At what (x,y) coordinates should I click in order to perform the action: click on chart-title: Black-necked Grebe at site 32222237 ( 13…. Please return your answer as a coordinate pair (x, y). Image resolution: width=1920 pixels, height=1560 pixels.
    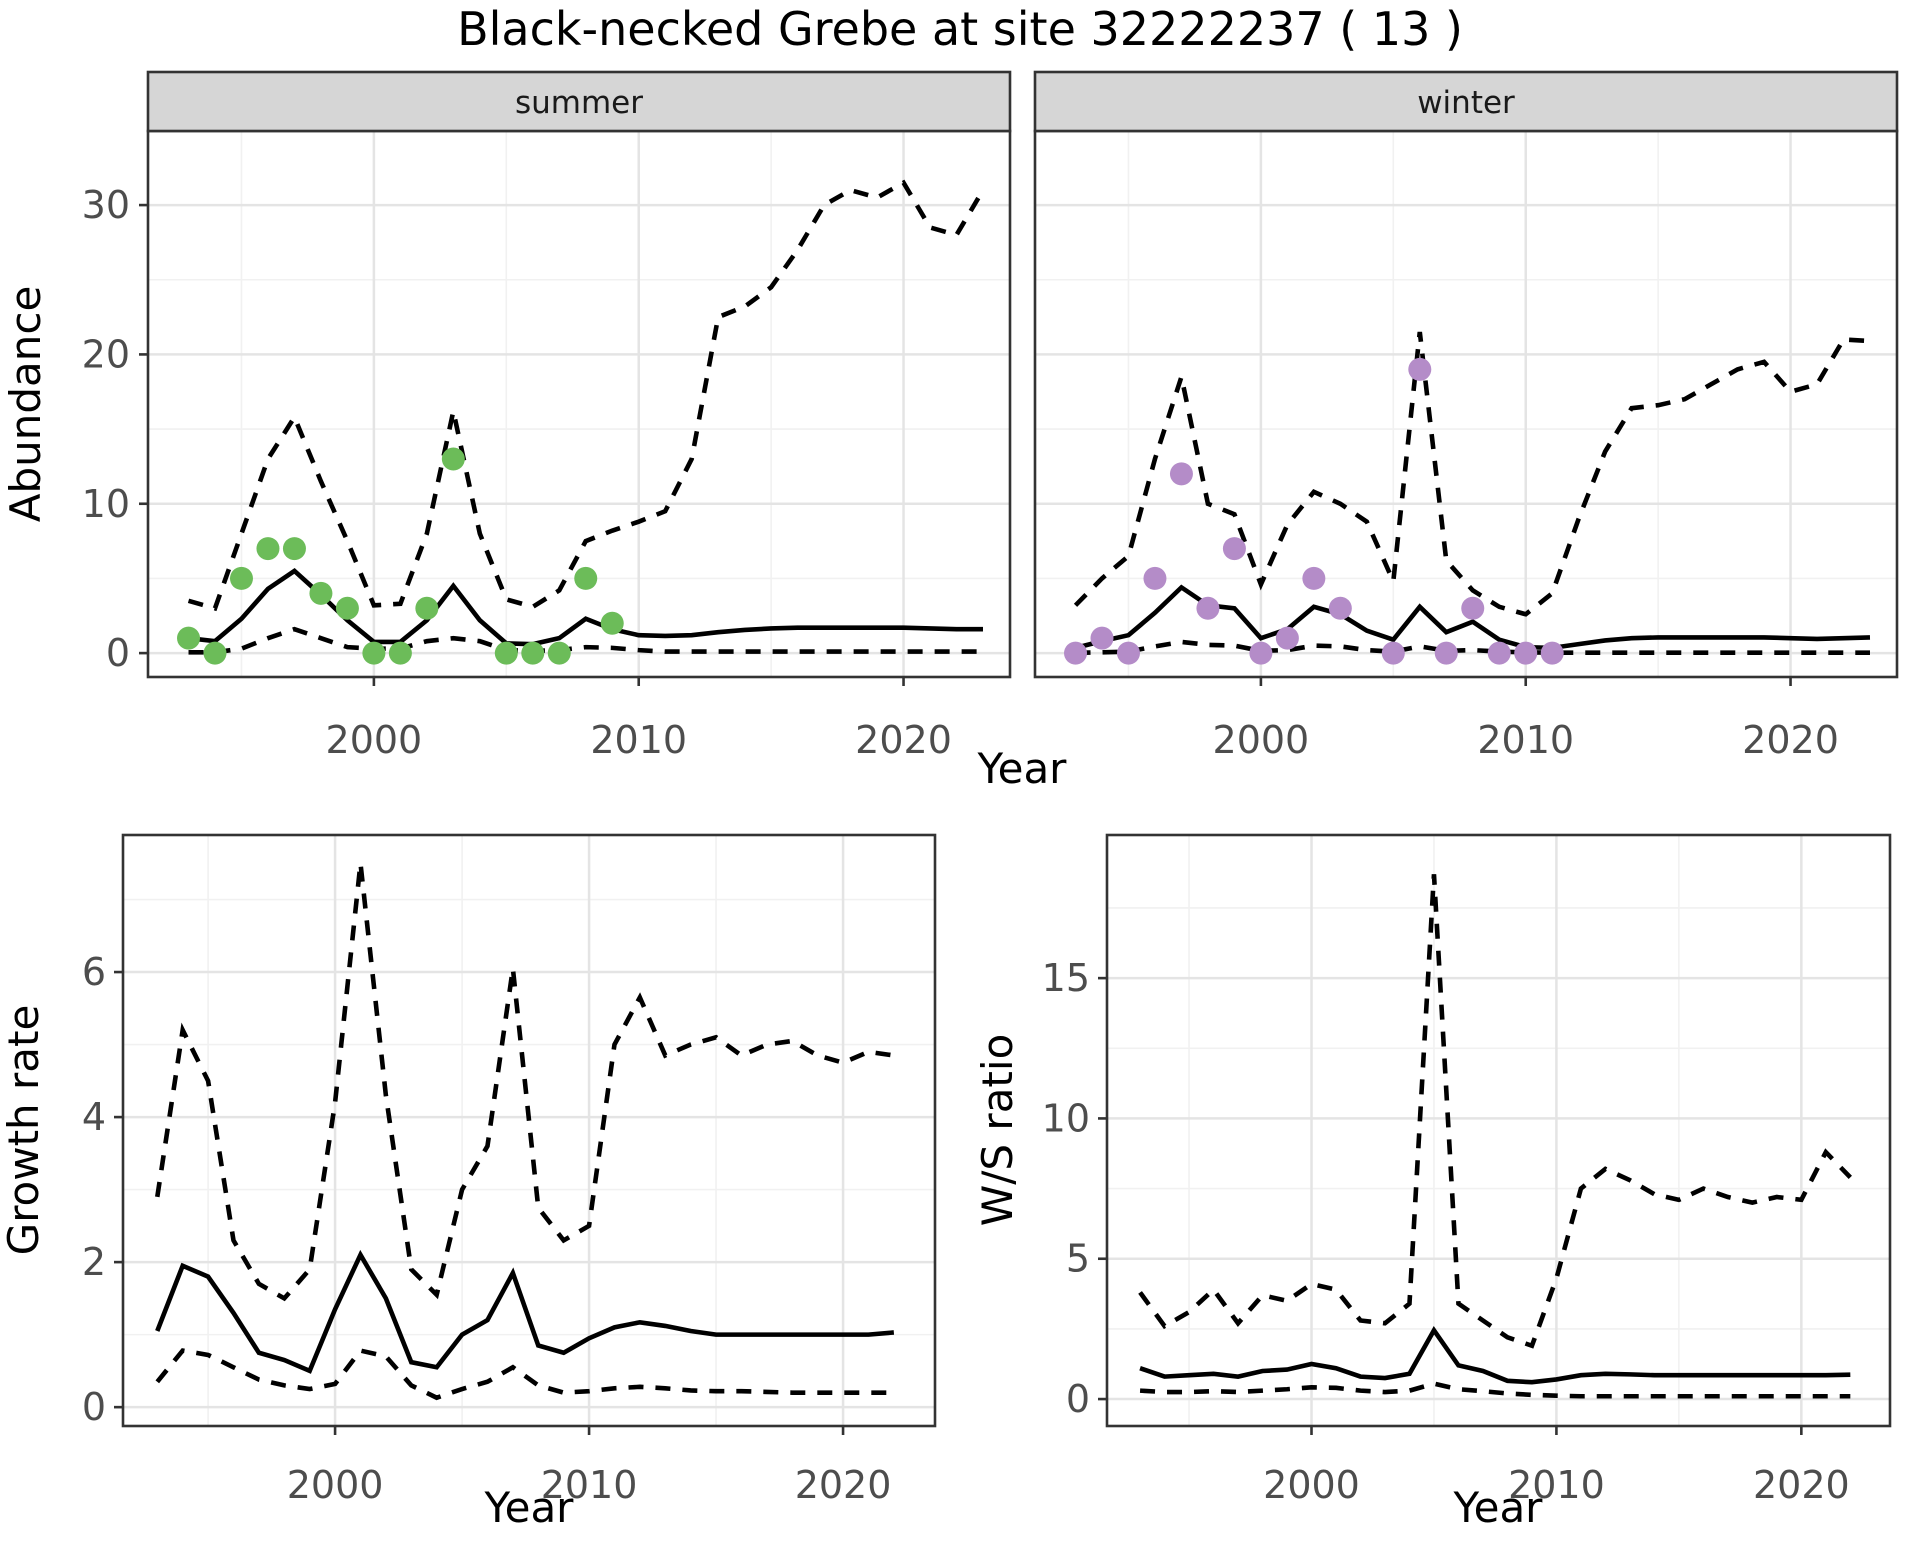
    Looking at the image, I should click on (960, 29).